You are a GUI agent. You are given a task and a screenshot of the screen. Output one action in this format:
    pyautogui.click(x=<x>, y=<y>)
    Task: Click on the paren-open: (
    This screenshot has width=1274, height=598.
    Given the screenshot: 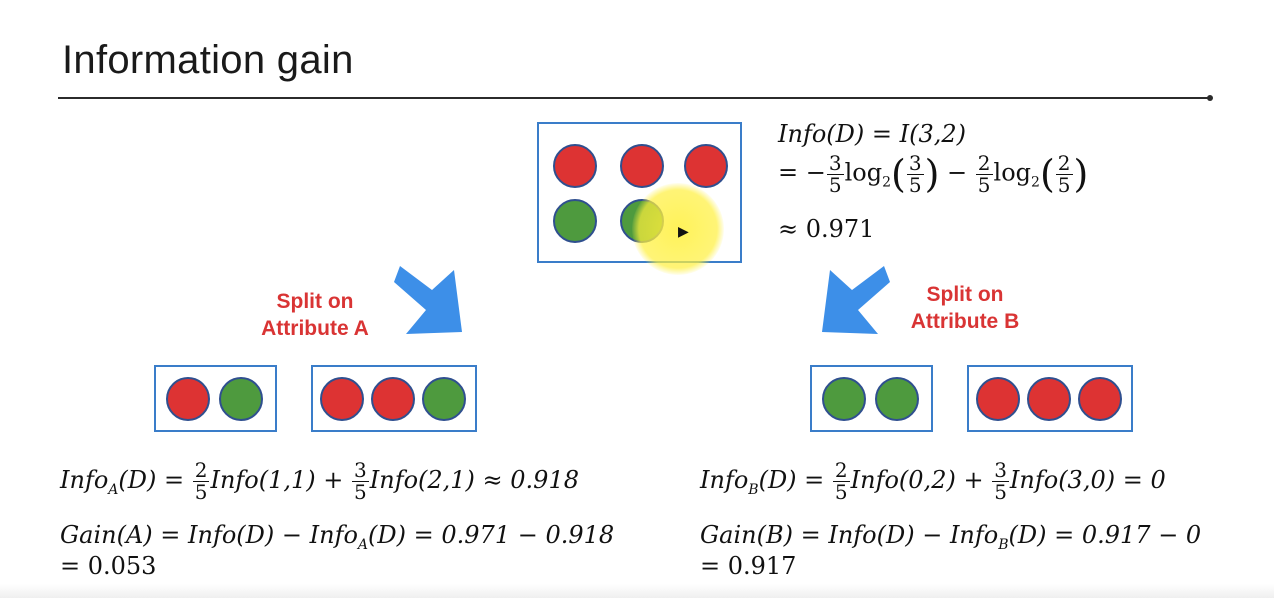 What is the action you would take?
    pyautogui.click(x=898, y=174)
    